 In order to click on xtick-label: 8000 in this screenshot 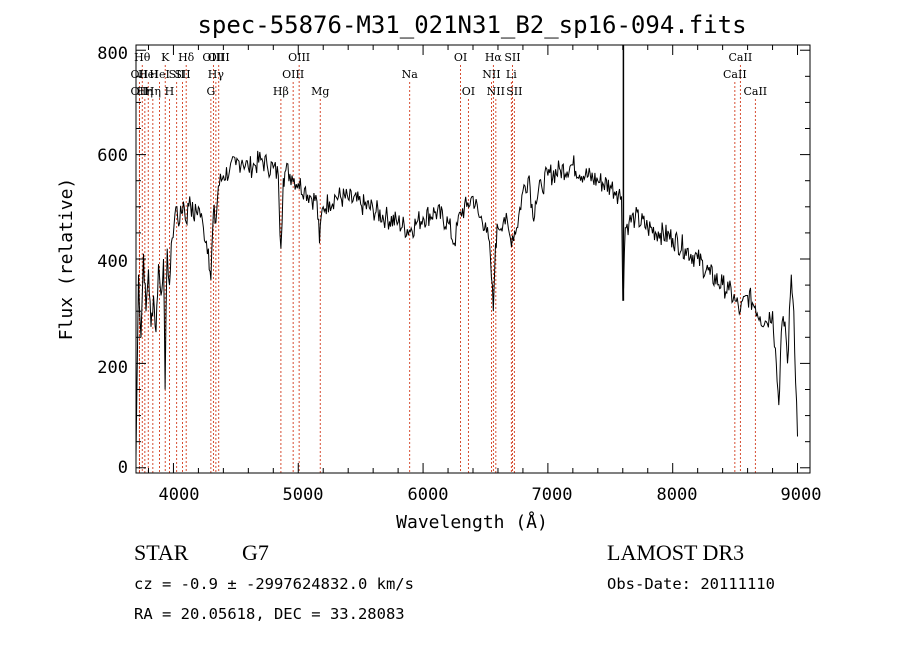, I will do `click(677, 495)`.